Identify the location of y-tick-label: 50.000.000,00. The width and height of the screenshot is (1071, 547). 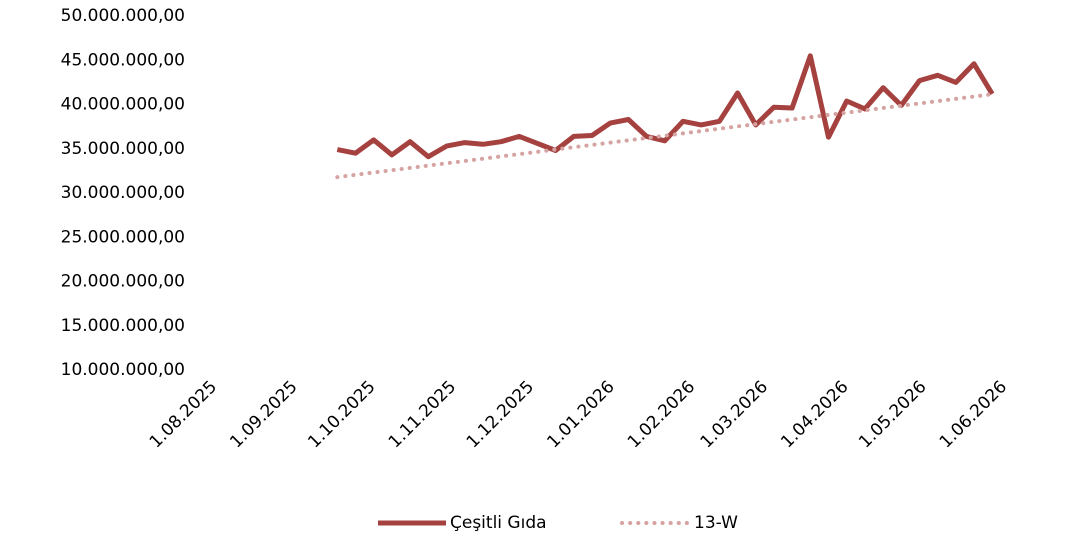
(123, 16).